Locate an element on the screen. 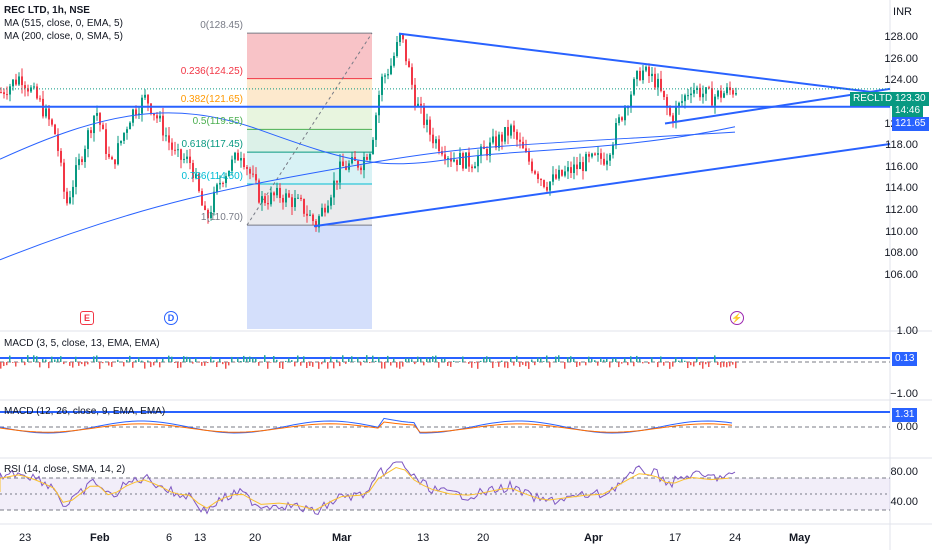  ma-200-legend: MA (200, close, 0, SMA, 5) is located at coordinates (63, 36).